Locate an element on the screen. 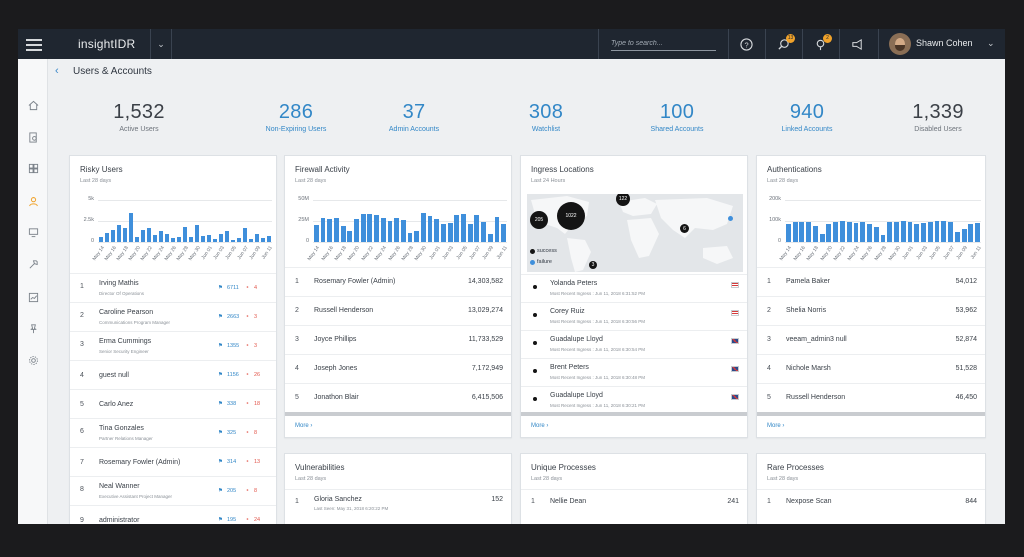 The height and width of the screenshot is (557, 1024). flag-count: 314 is located at coordinates (232, 462).